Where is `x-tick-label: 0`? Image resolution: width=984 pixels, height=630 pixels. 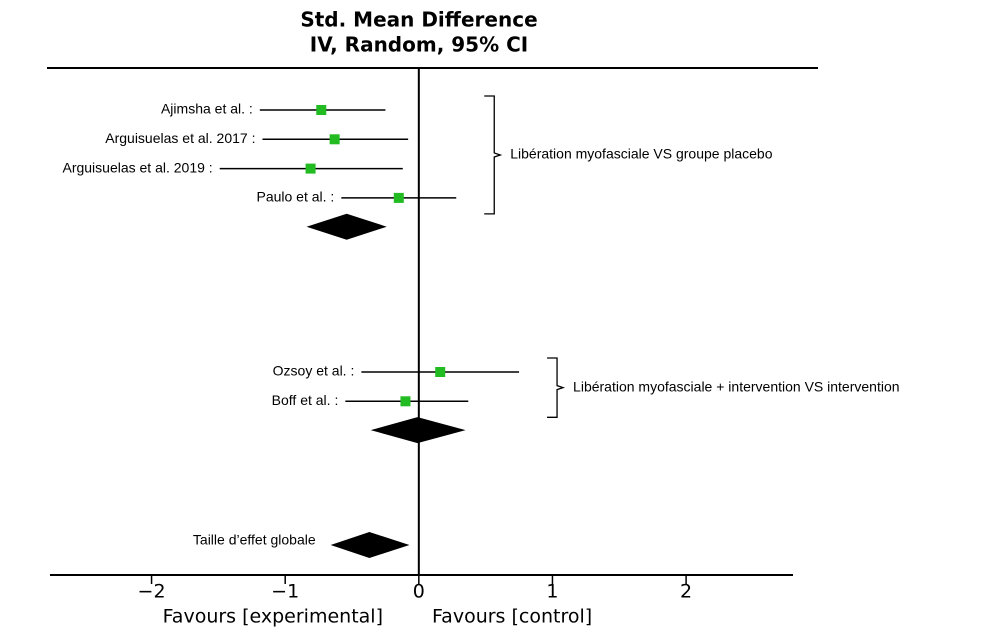
x-tick-label: 0 is located at coordinates (419, 592).